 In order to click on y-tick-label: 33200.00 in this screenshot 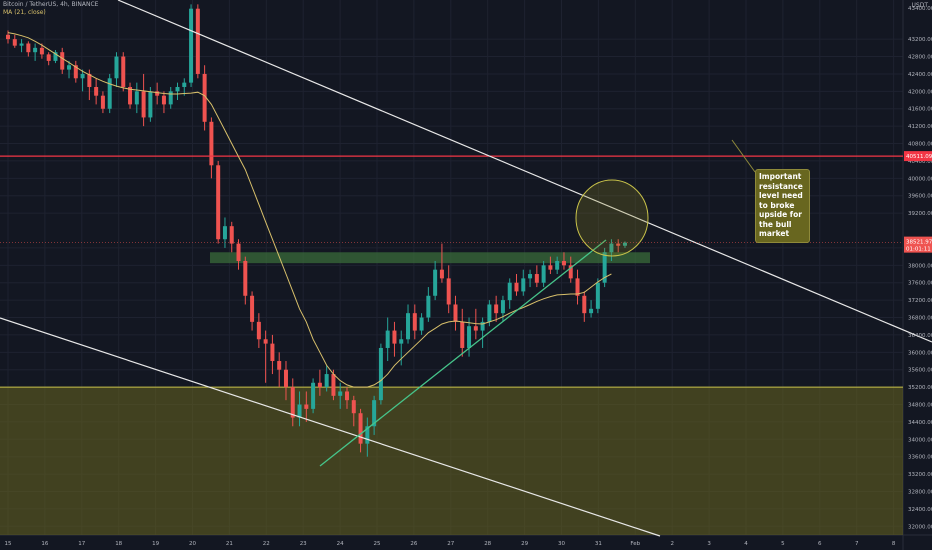, I will do `click(920, 475)`.